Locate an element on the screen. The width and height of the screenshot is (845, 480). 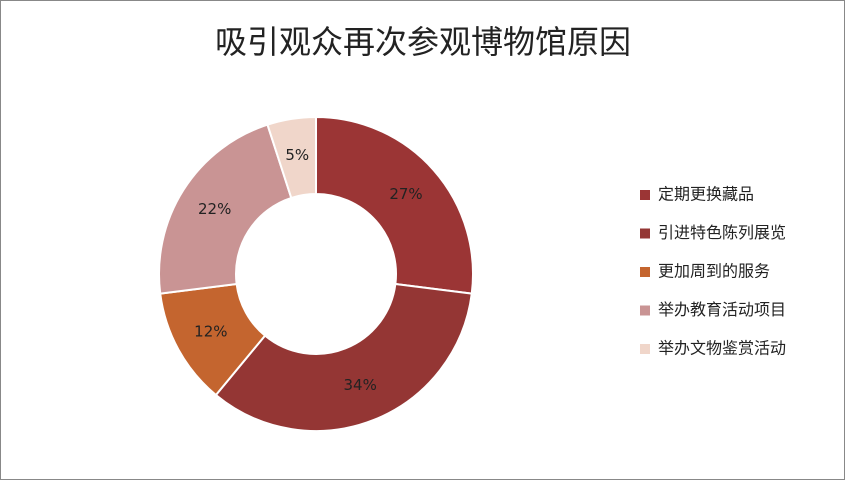
legend-label: 举办文物鉴赏活动 is located at coordinates (722, 348).